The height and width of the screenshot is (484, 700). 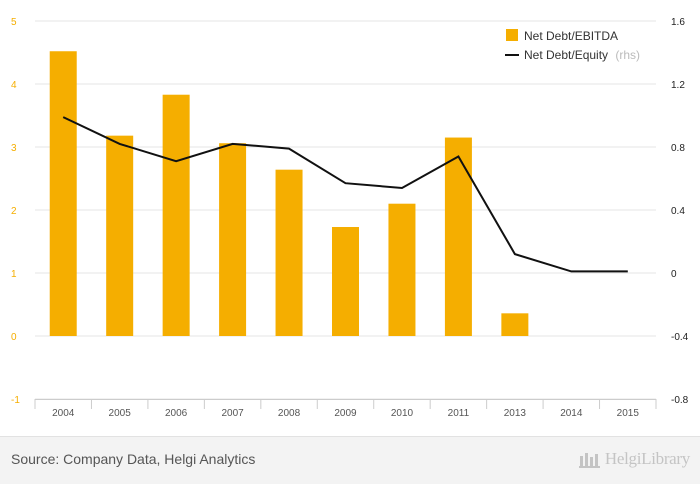 I want to click on source-note: Source: Company Data, Helgi Analytics, so click(x=133, y=459).